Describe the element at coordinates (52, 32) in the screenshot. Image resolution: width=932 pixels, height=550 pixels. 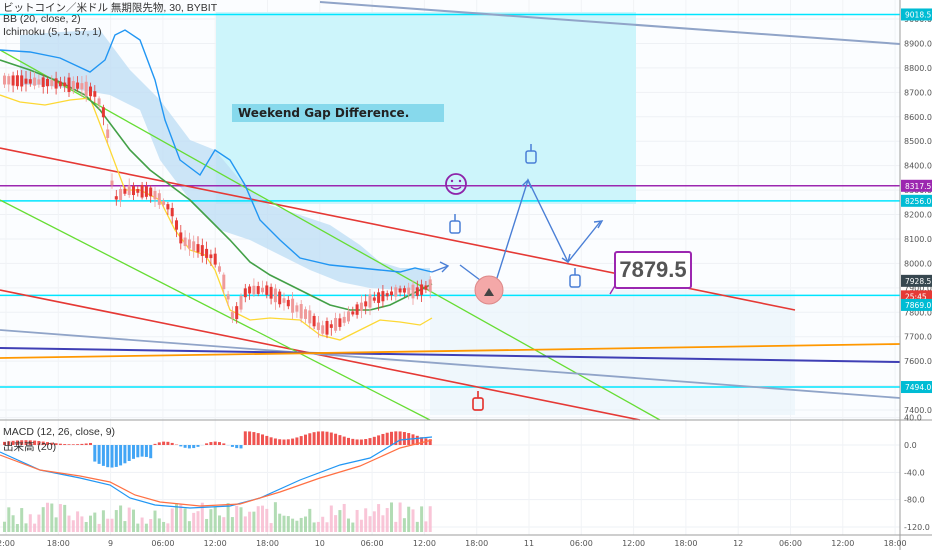
I see `legend-ichimoku: Ichimoku (5, 1, 57, 1)` at that location.